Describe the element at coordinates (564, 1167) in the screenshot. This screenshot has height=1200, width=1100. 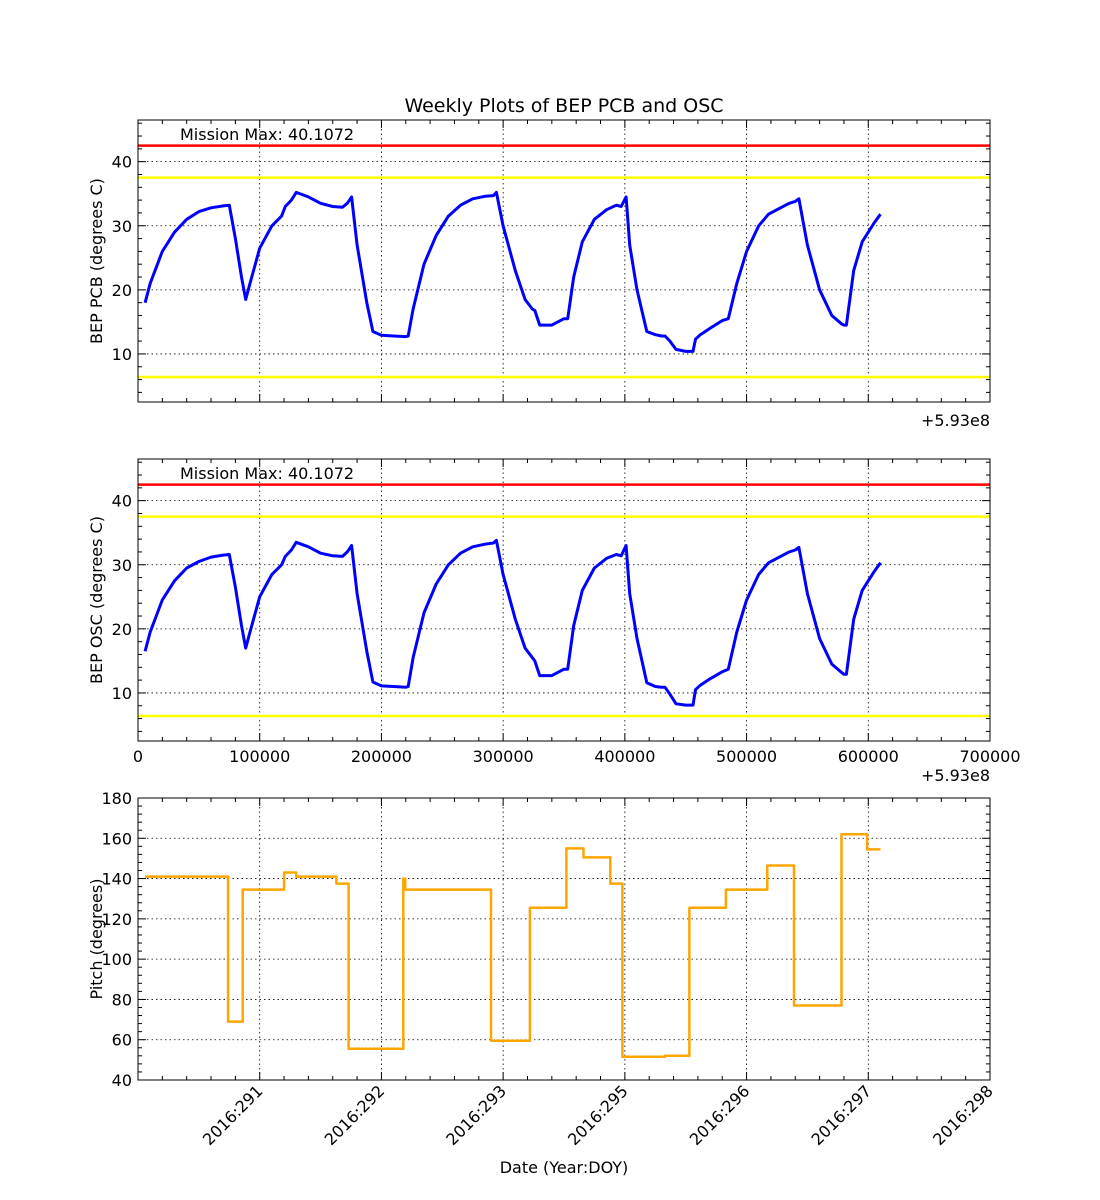
I see `x-axis-title: Date (Year:DOY)` at that location.